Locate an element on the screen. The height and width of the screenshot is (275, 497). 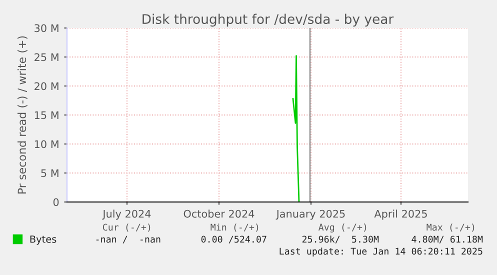
text: 0.00 /524.07 is located at coordinates (233, 240).